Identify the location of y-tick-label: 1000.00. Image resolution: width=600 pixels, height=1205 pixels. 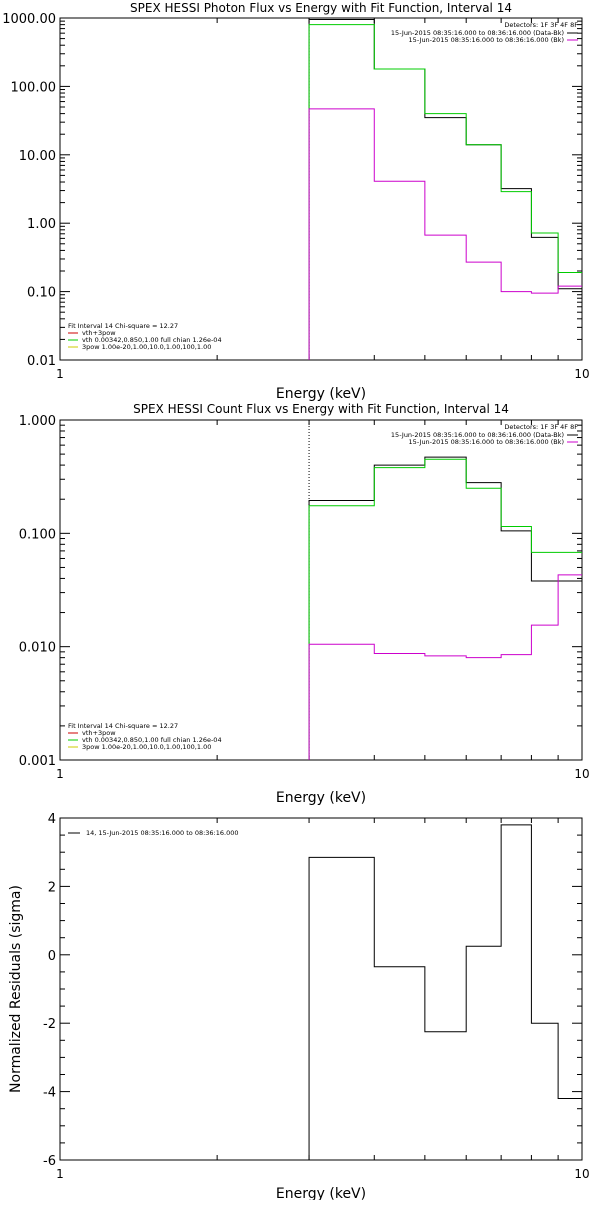
(29, 19).